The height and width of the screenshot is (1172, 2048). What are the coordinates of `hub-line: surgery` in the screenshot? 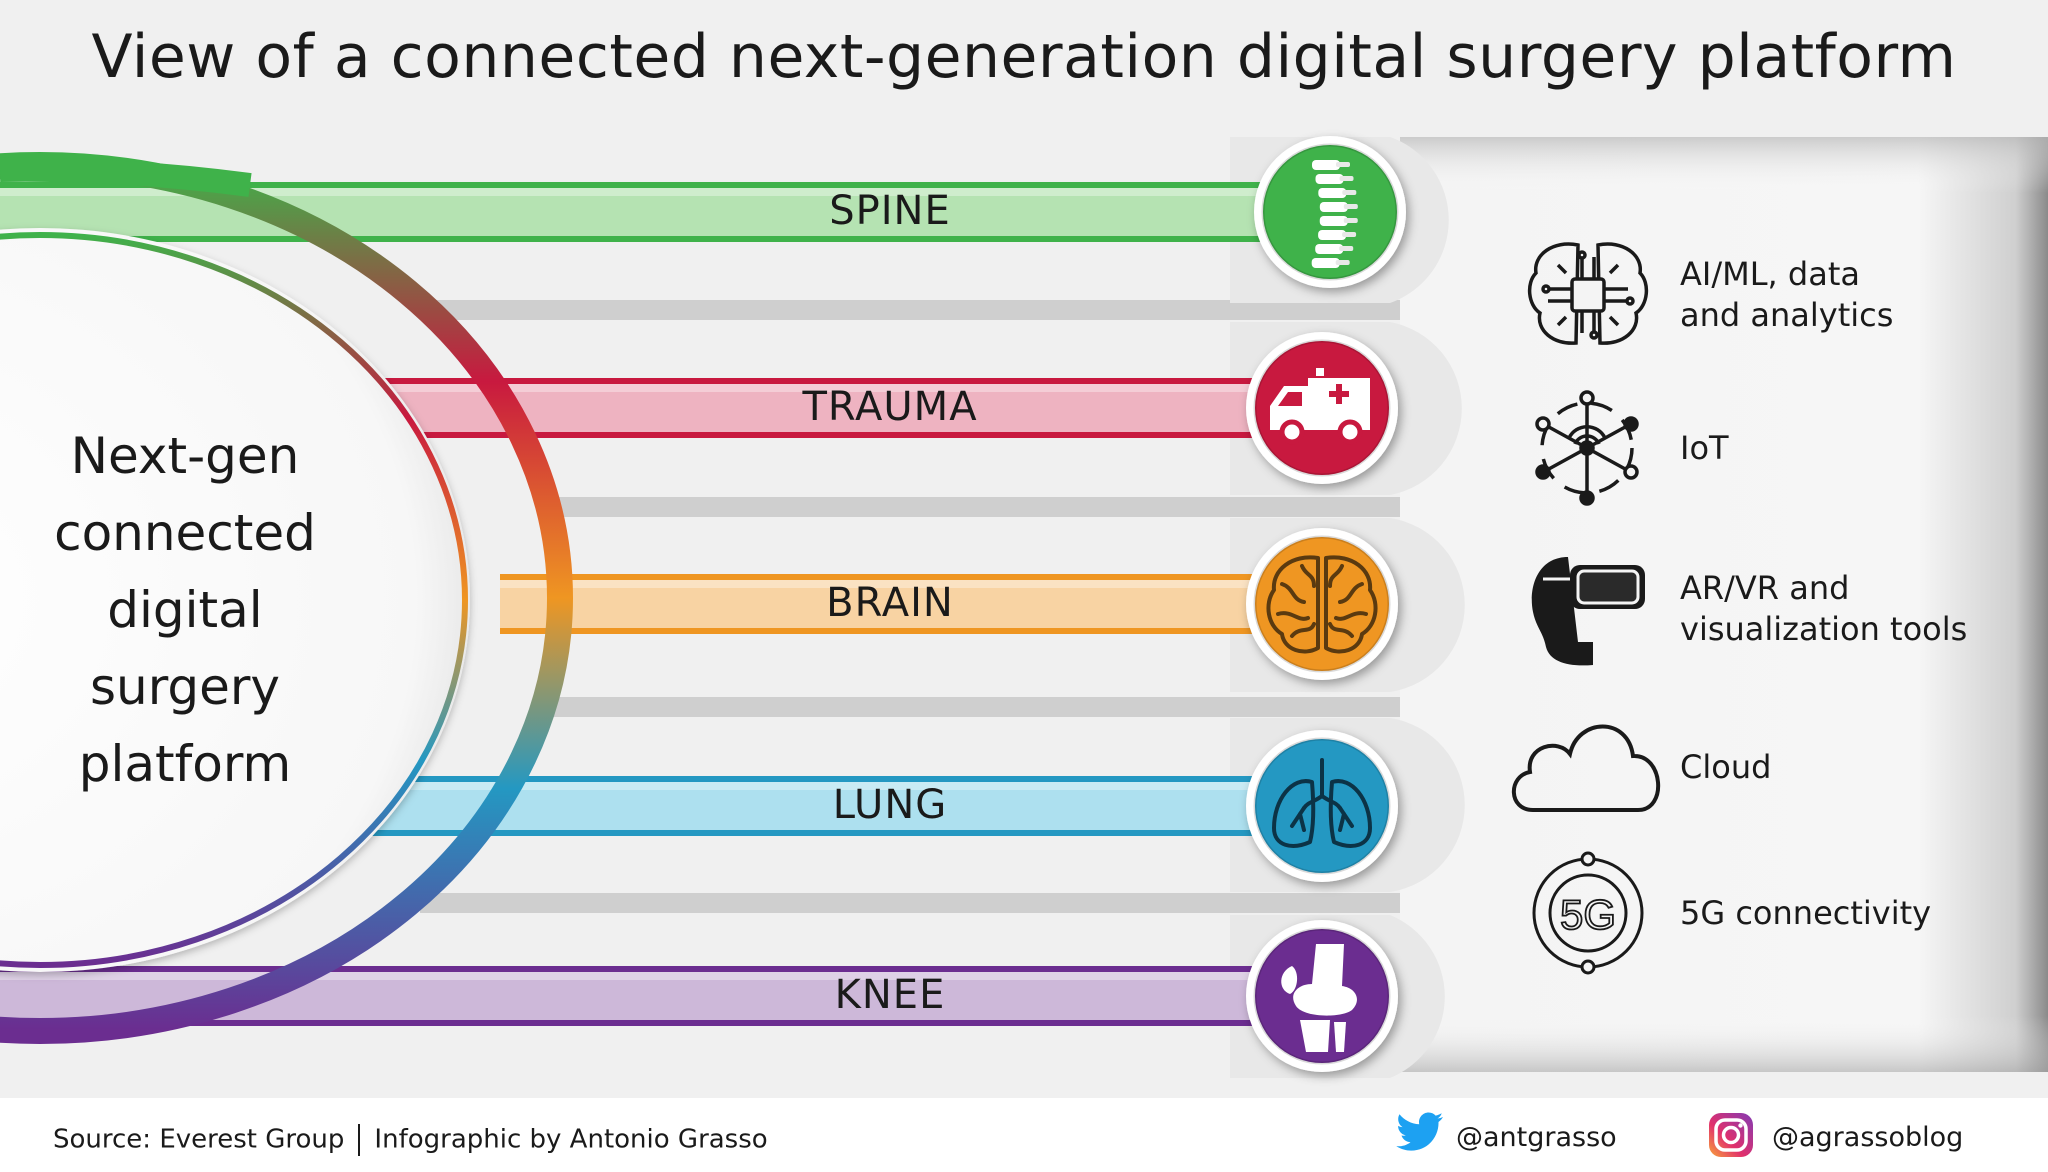 It's located at (185, 687).